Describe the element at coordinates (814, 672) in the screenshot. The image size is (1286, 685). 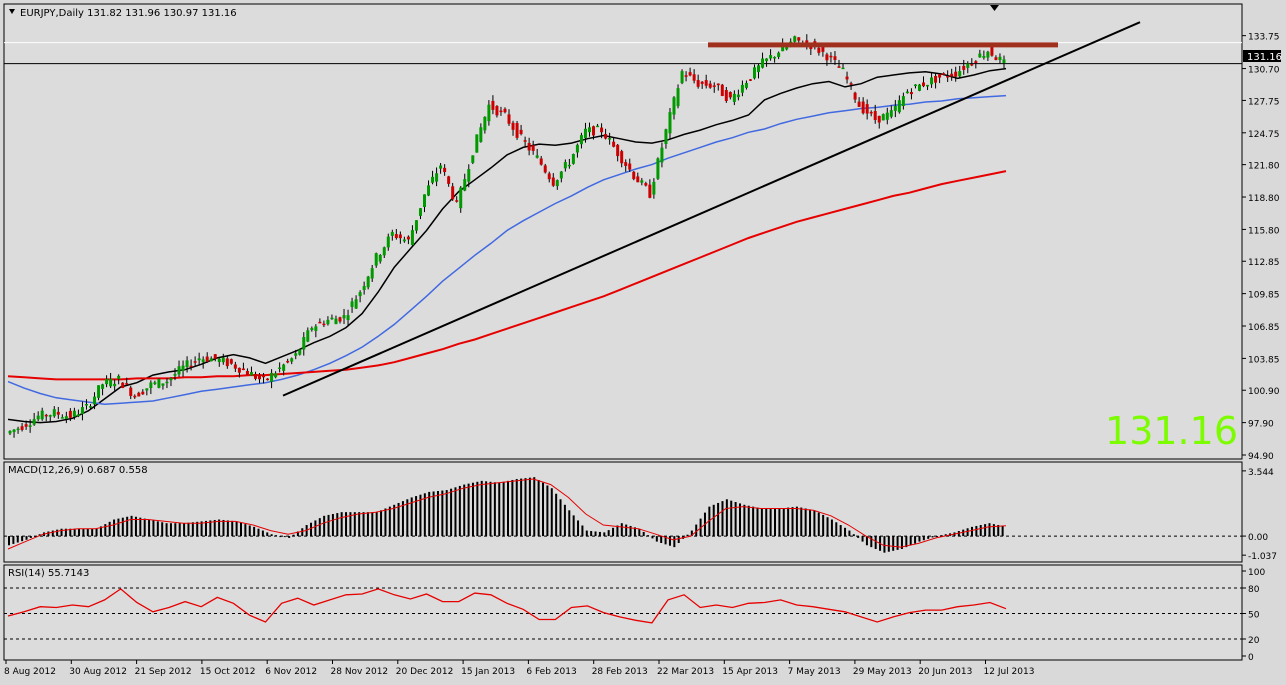
I see `x-tick-label: 7 May 2013` at that location.